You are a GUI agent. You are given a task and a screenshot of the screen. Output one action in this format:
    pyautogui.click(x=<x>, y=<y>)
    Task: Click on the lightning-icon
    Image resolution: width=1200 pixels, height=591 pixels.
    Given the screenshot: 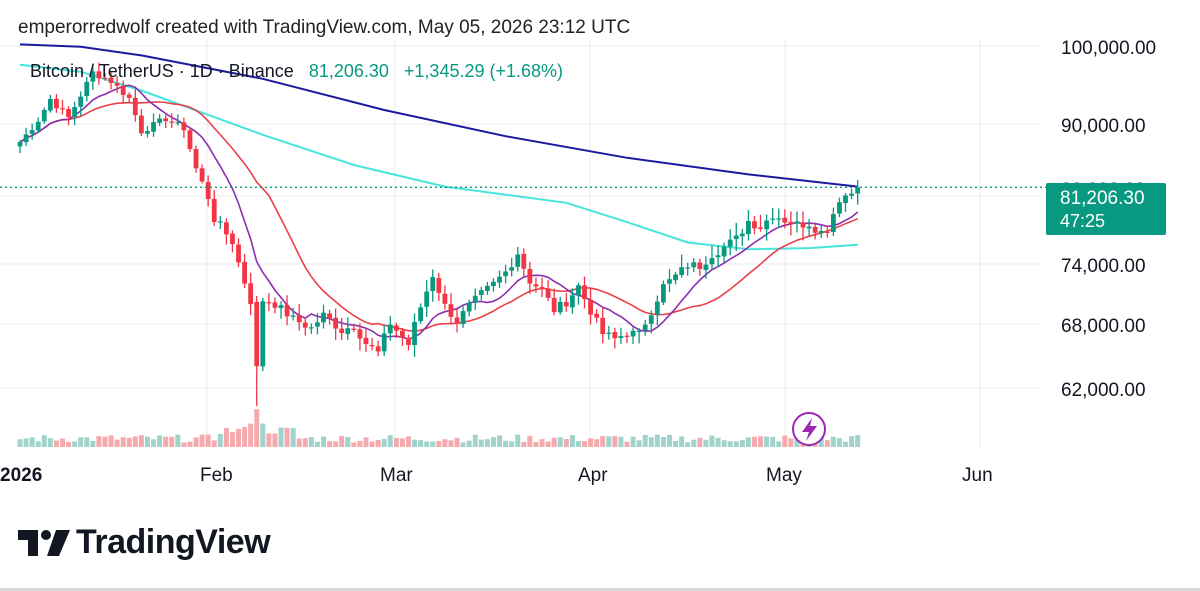 What is the action you would take?
    pyautogui.click(x=809, y=429)
    